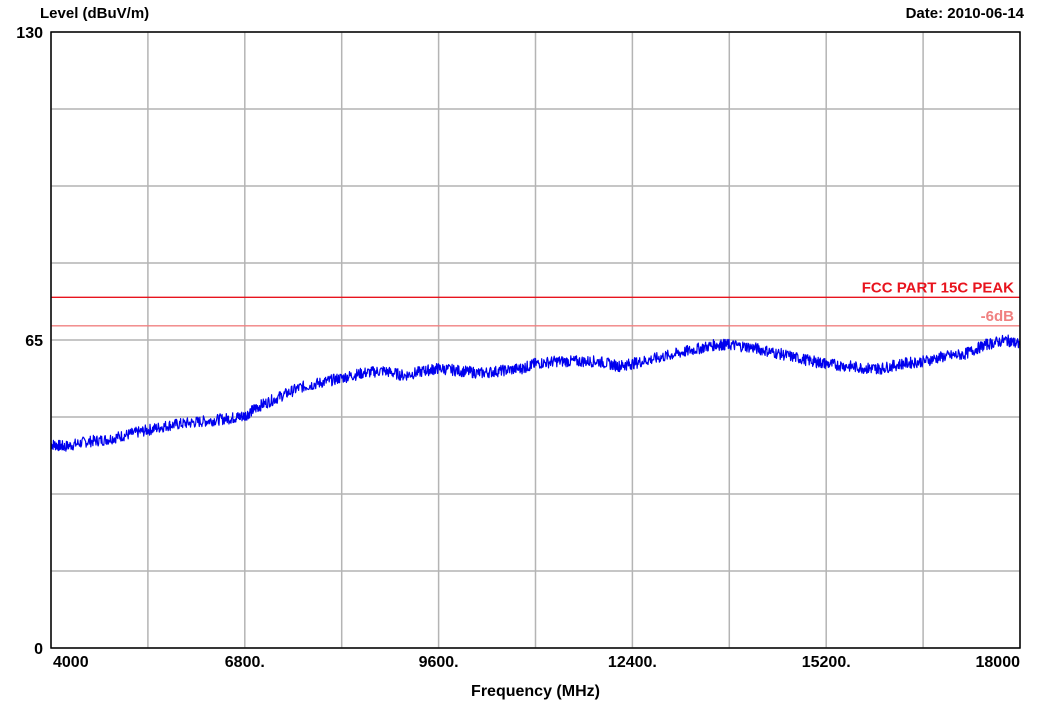 The height and width of the screenshot is (703, 1042). I want to click on limit-line-label: -6dB, so click(998, 316).